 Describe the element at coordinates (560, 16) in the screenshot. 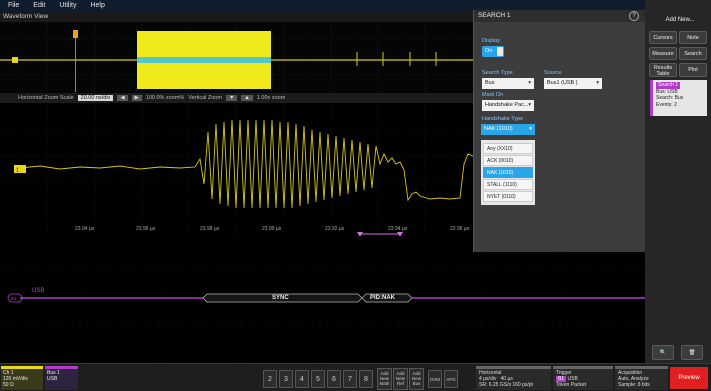

I see `search-panel-title: SEARCH 1` at that location.